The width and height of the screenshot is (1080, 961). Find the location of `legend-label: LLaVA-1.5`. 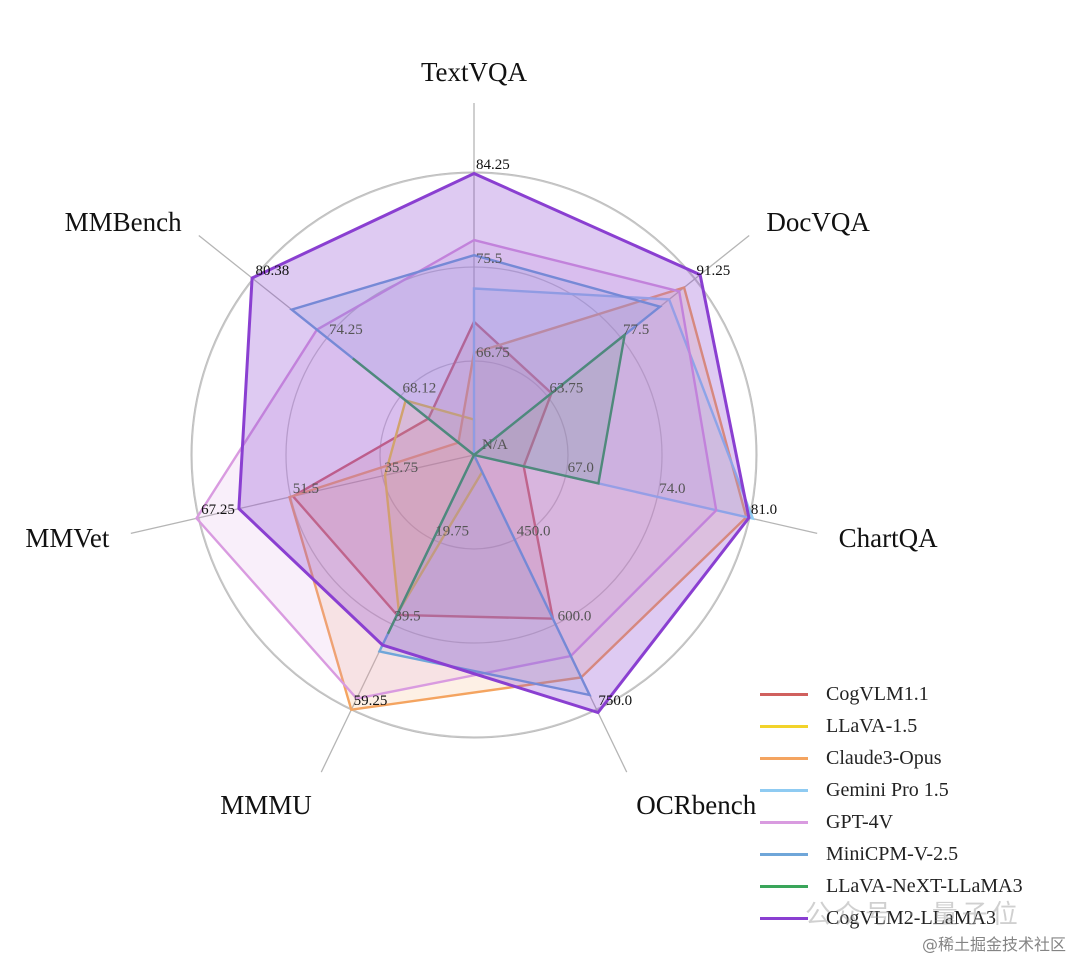

legend-label: LLaVA-1.5 is located at coordinates (872, 725).